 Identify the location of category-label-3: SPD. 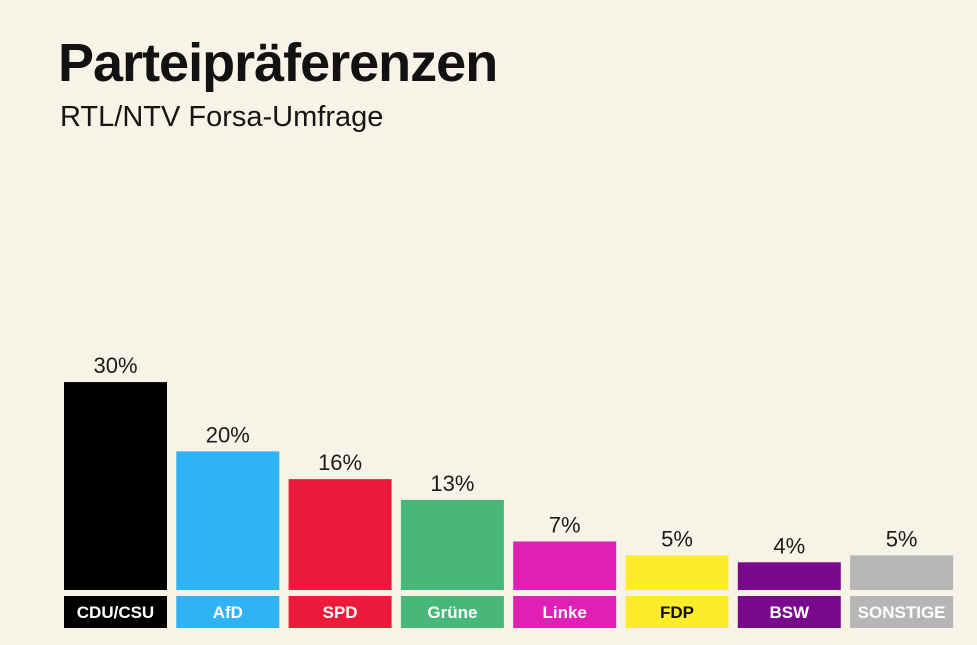
(340, 612).